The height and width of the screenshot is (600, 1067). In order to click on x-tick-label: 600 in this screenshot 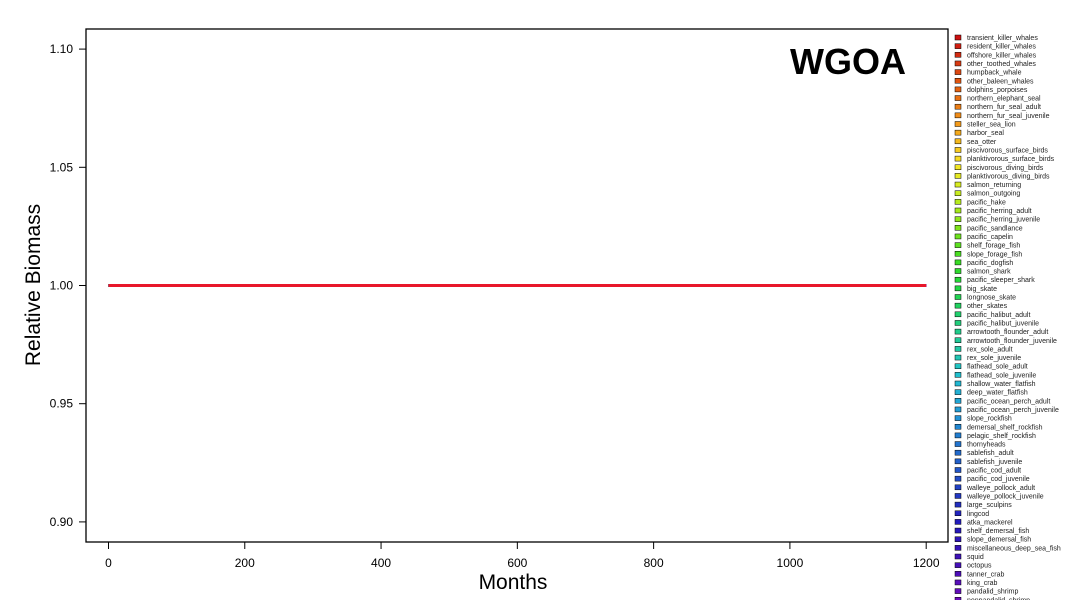, I will do `click(517, 563)`.